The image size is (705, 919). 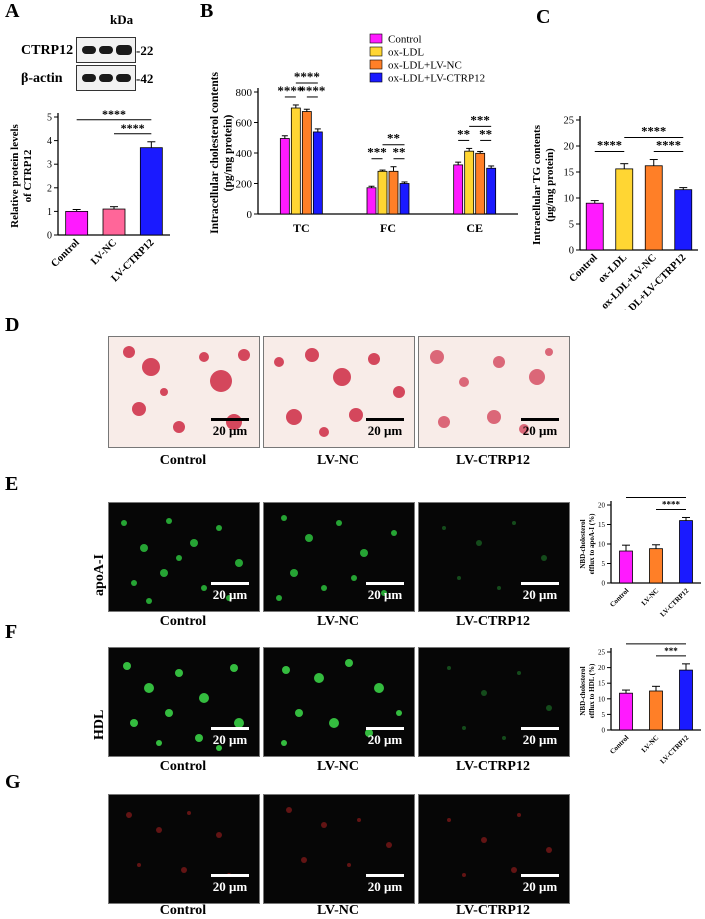 I want to click on legend-label: ox-LDL+LV-NC, so click(x=425, y=66).